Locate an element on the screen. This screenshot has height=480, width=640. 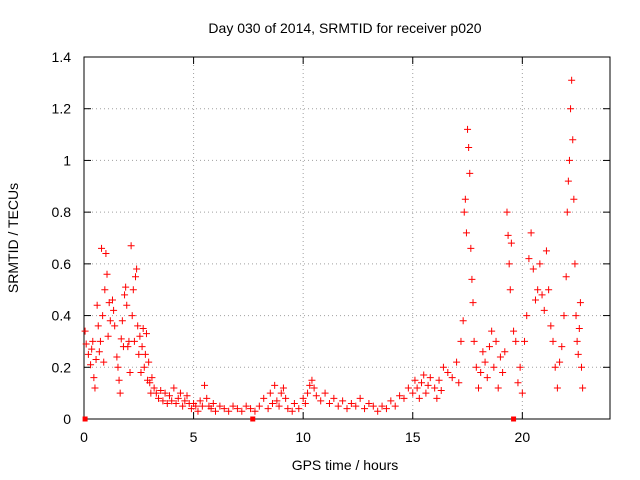
x-tick-label: 0 is located at coordinates (84, 437).